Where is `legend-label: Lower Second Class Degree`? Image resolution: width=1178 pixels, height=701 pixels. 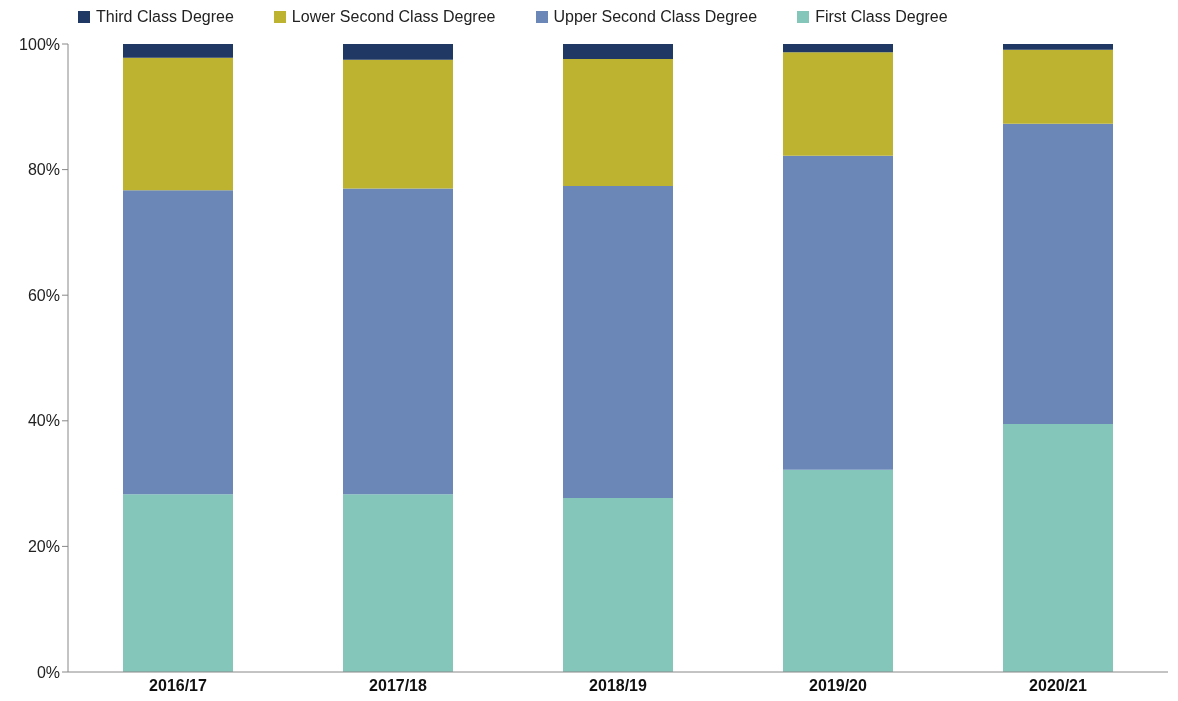 legend-label: Lower Second Class Degree is located at coordinates (393, 17).